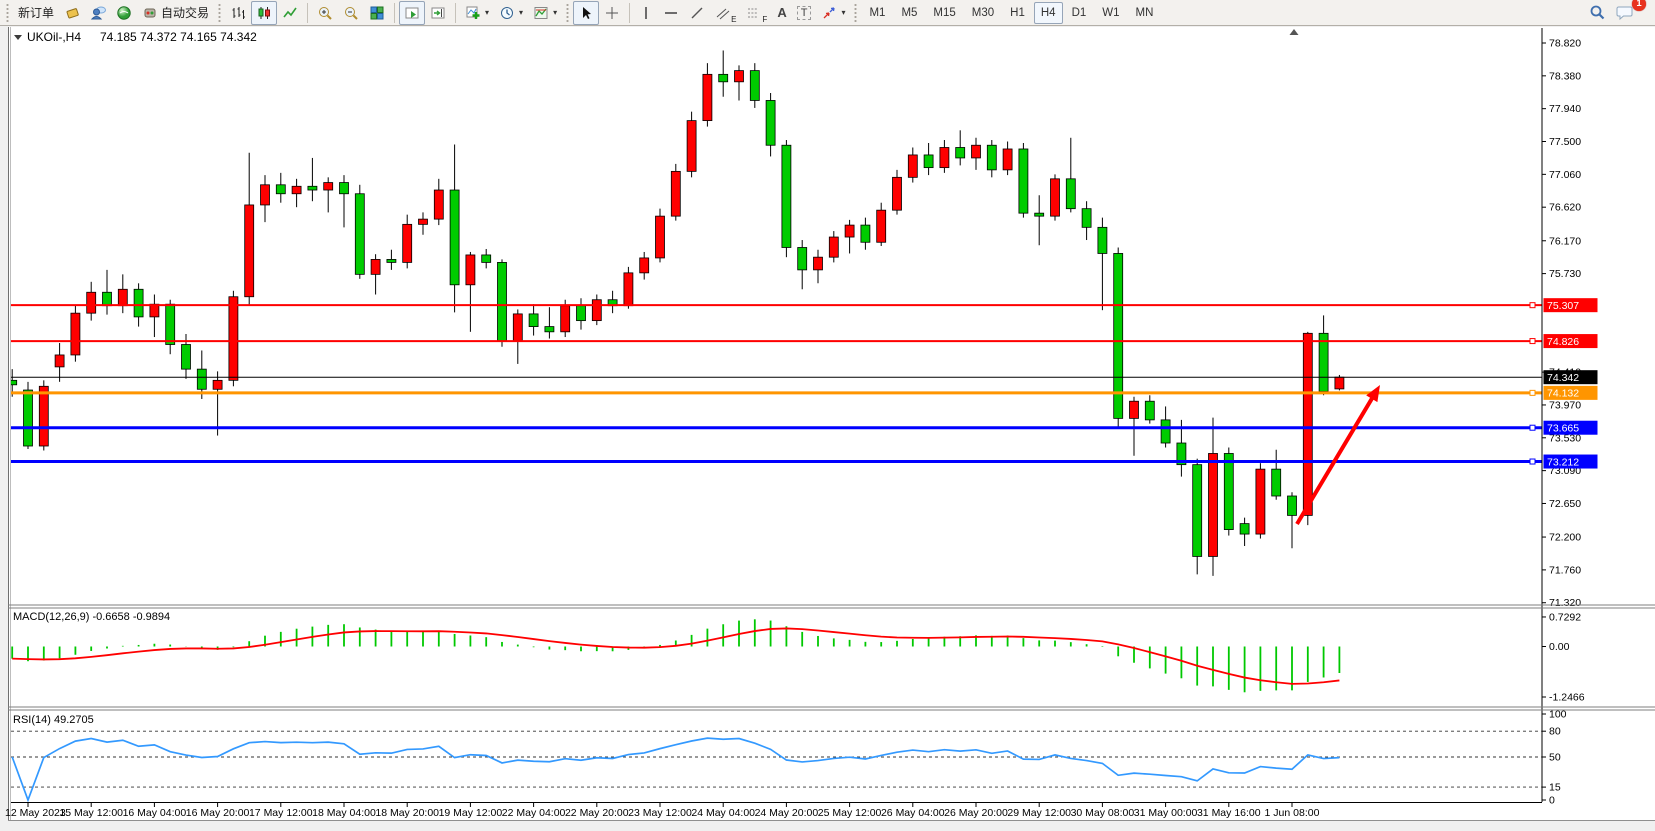  Describe the element at coordinates (438, 13) in the screenshot. I see `chart-shift-button` at that location.